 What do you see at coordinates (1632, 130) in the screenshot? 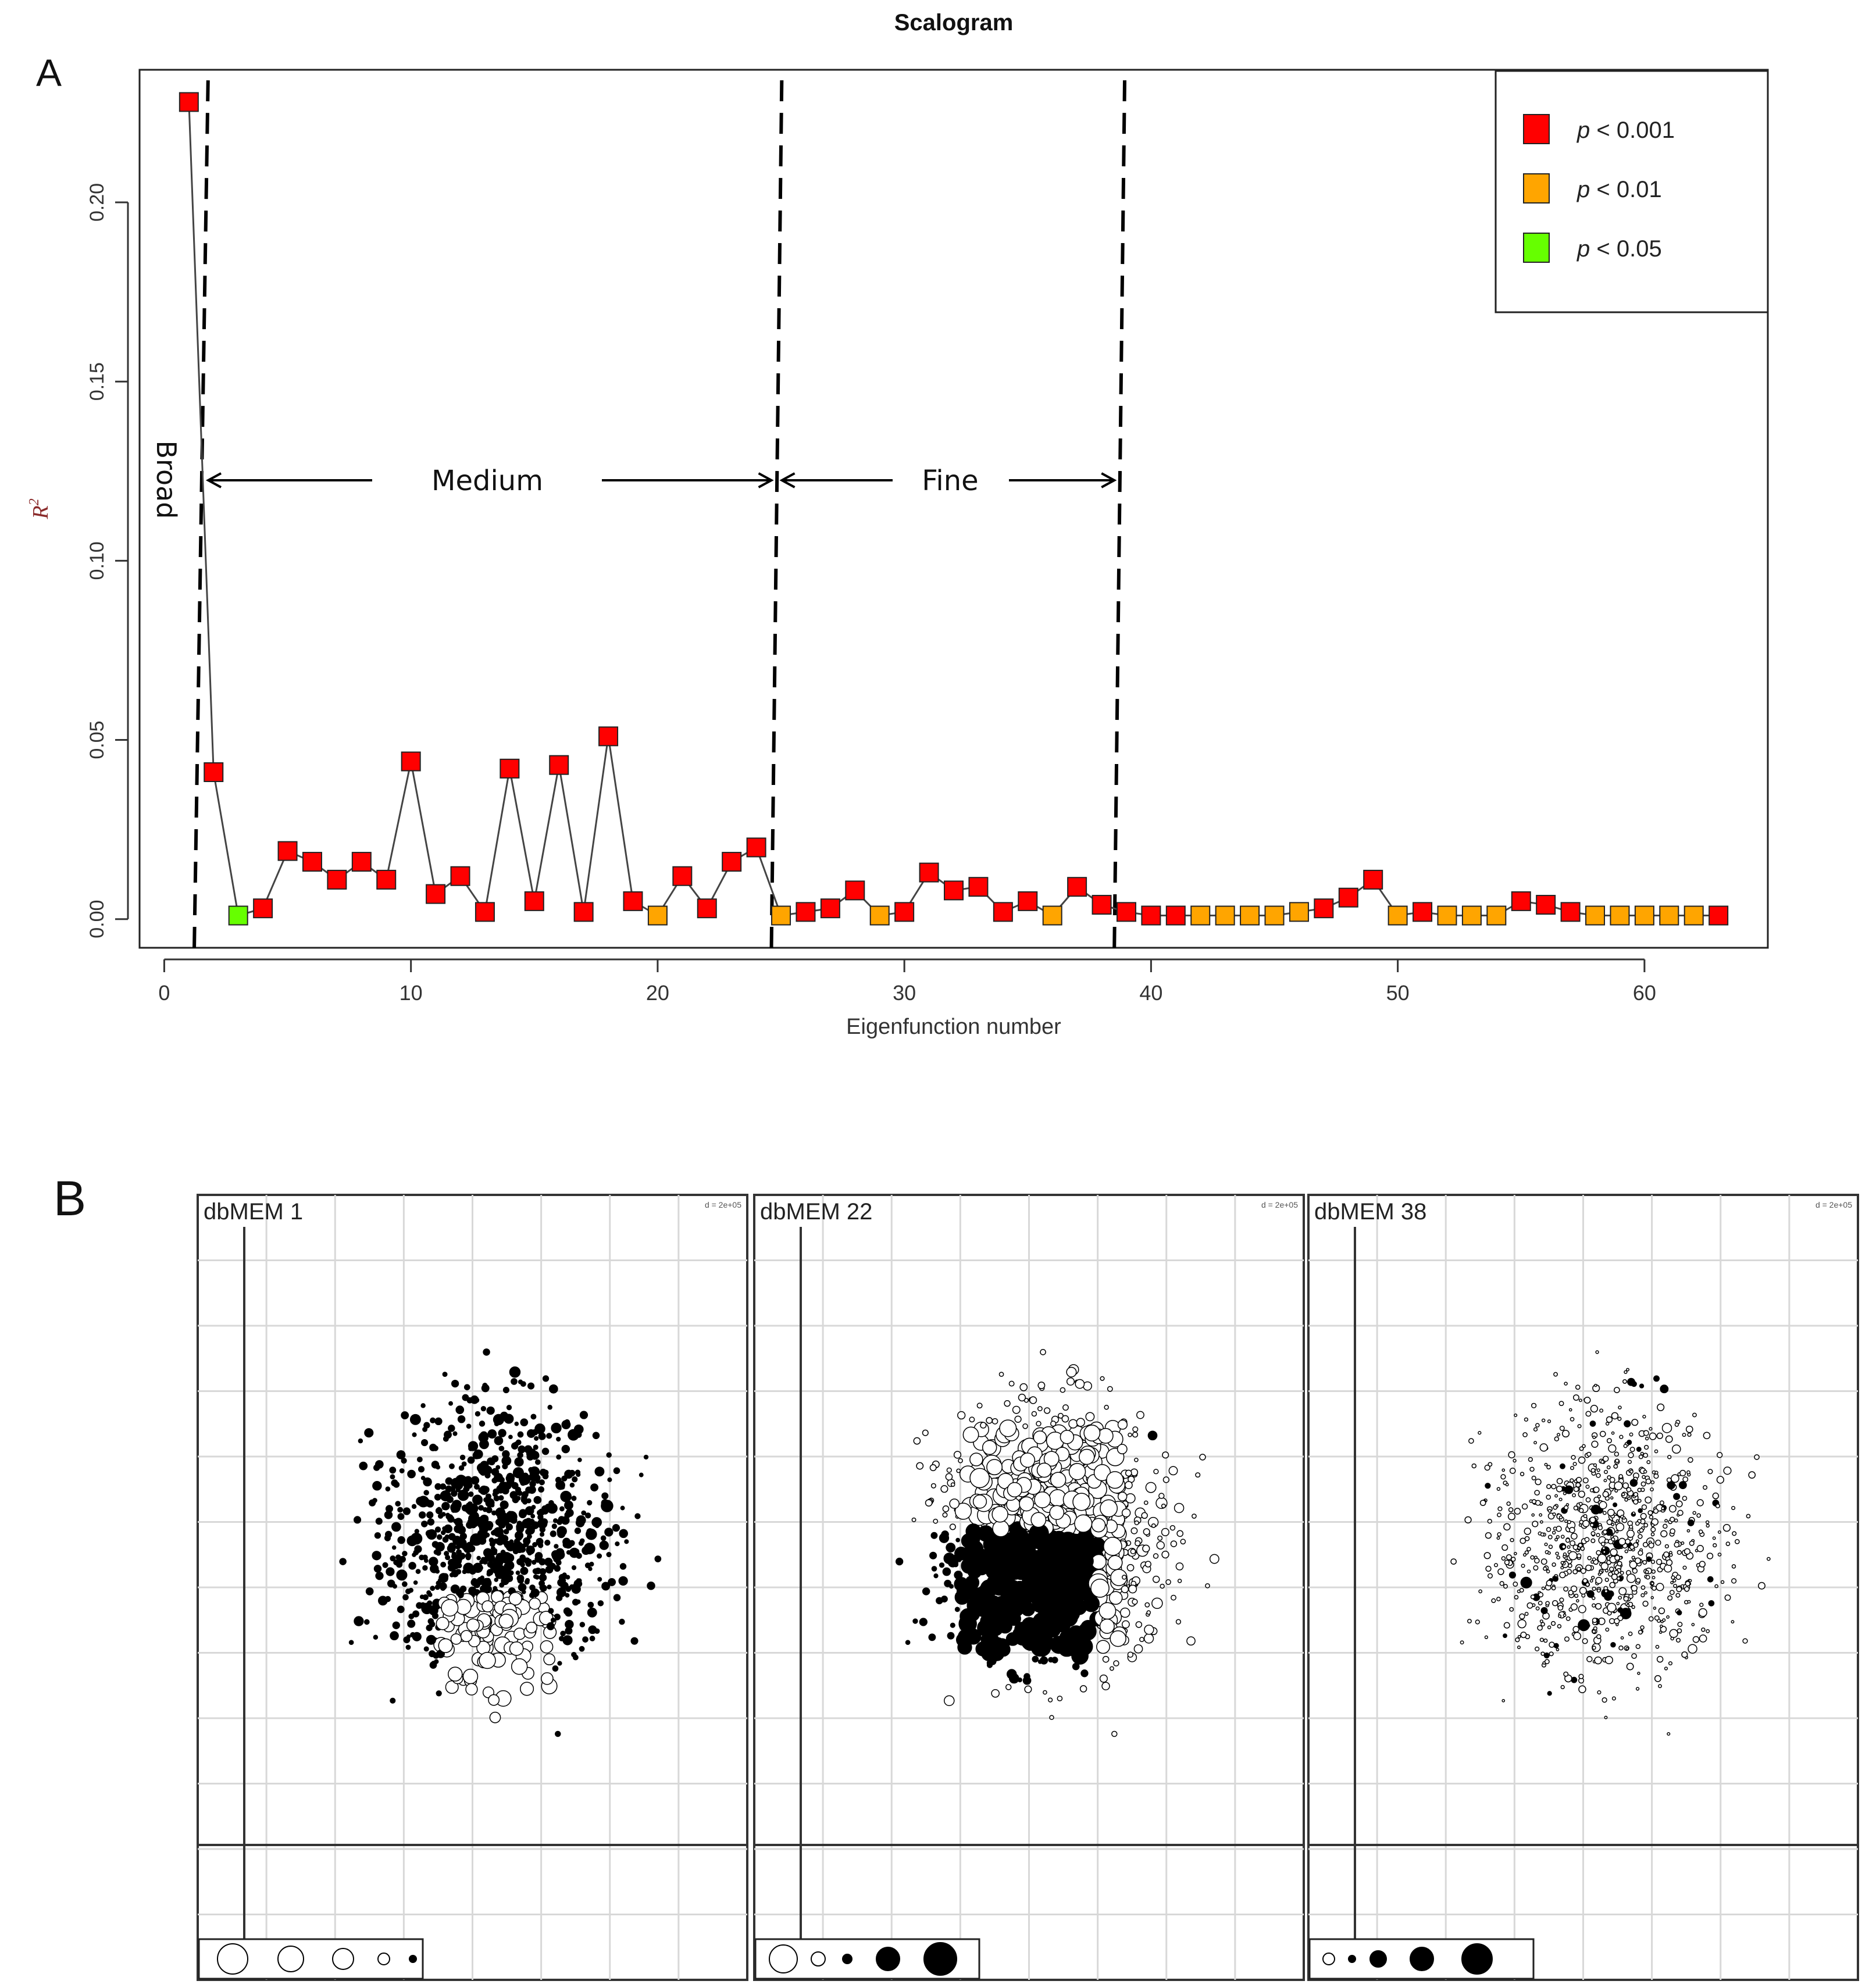
I see `legend-threshold: < 0.001` at bounding box center [1632, 130].